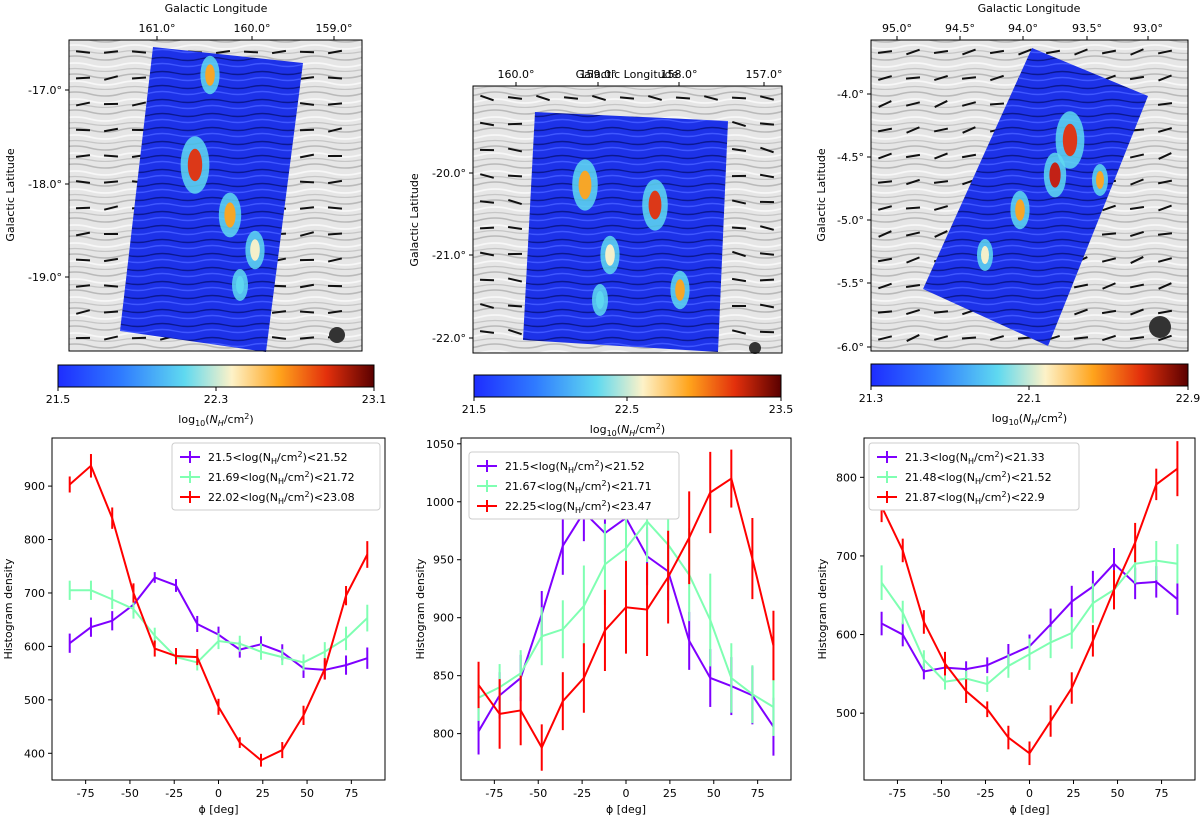  What do you see at coordinates (278, 458) in the screenshot?
I see `legend-label: 21.5<log(NH/cm2)<21.52` at bounding box center [278, 458].